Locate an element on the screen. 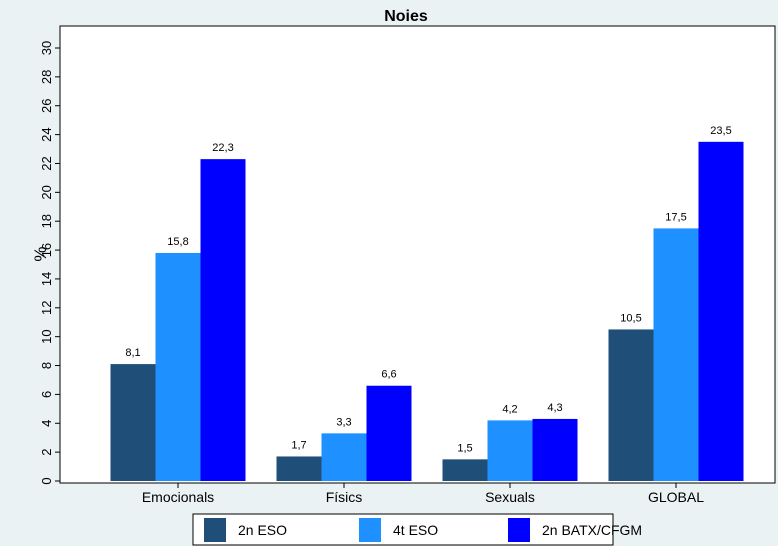 This screenshot has height=546, width=778. legend-label: 2n ESO is located at coordinates (262, 530).